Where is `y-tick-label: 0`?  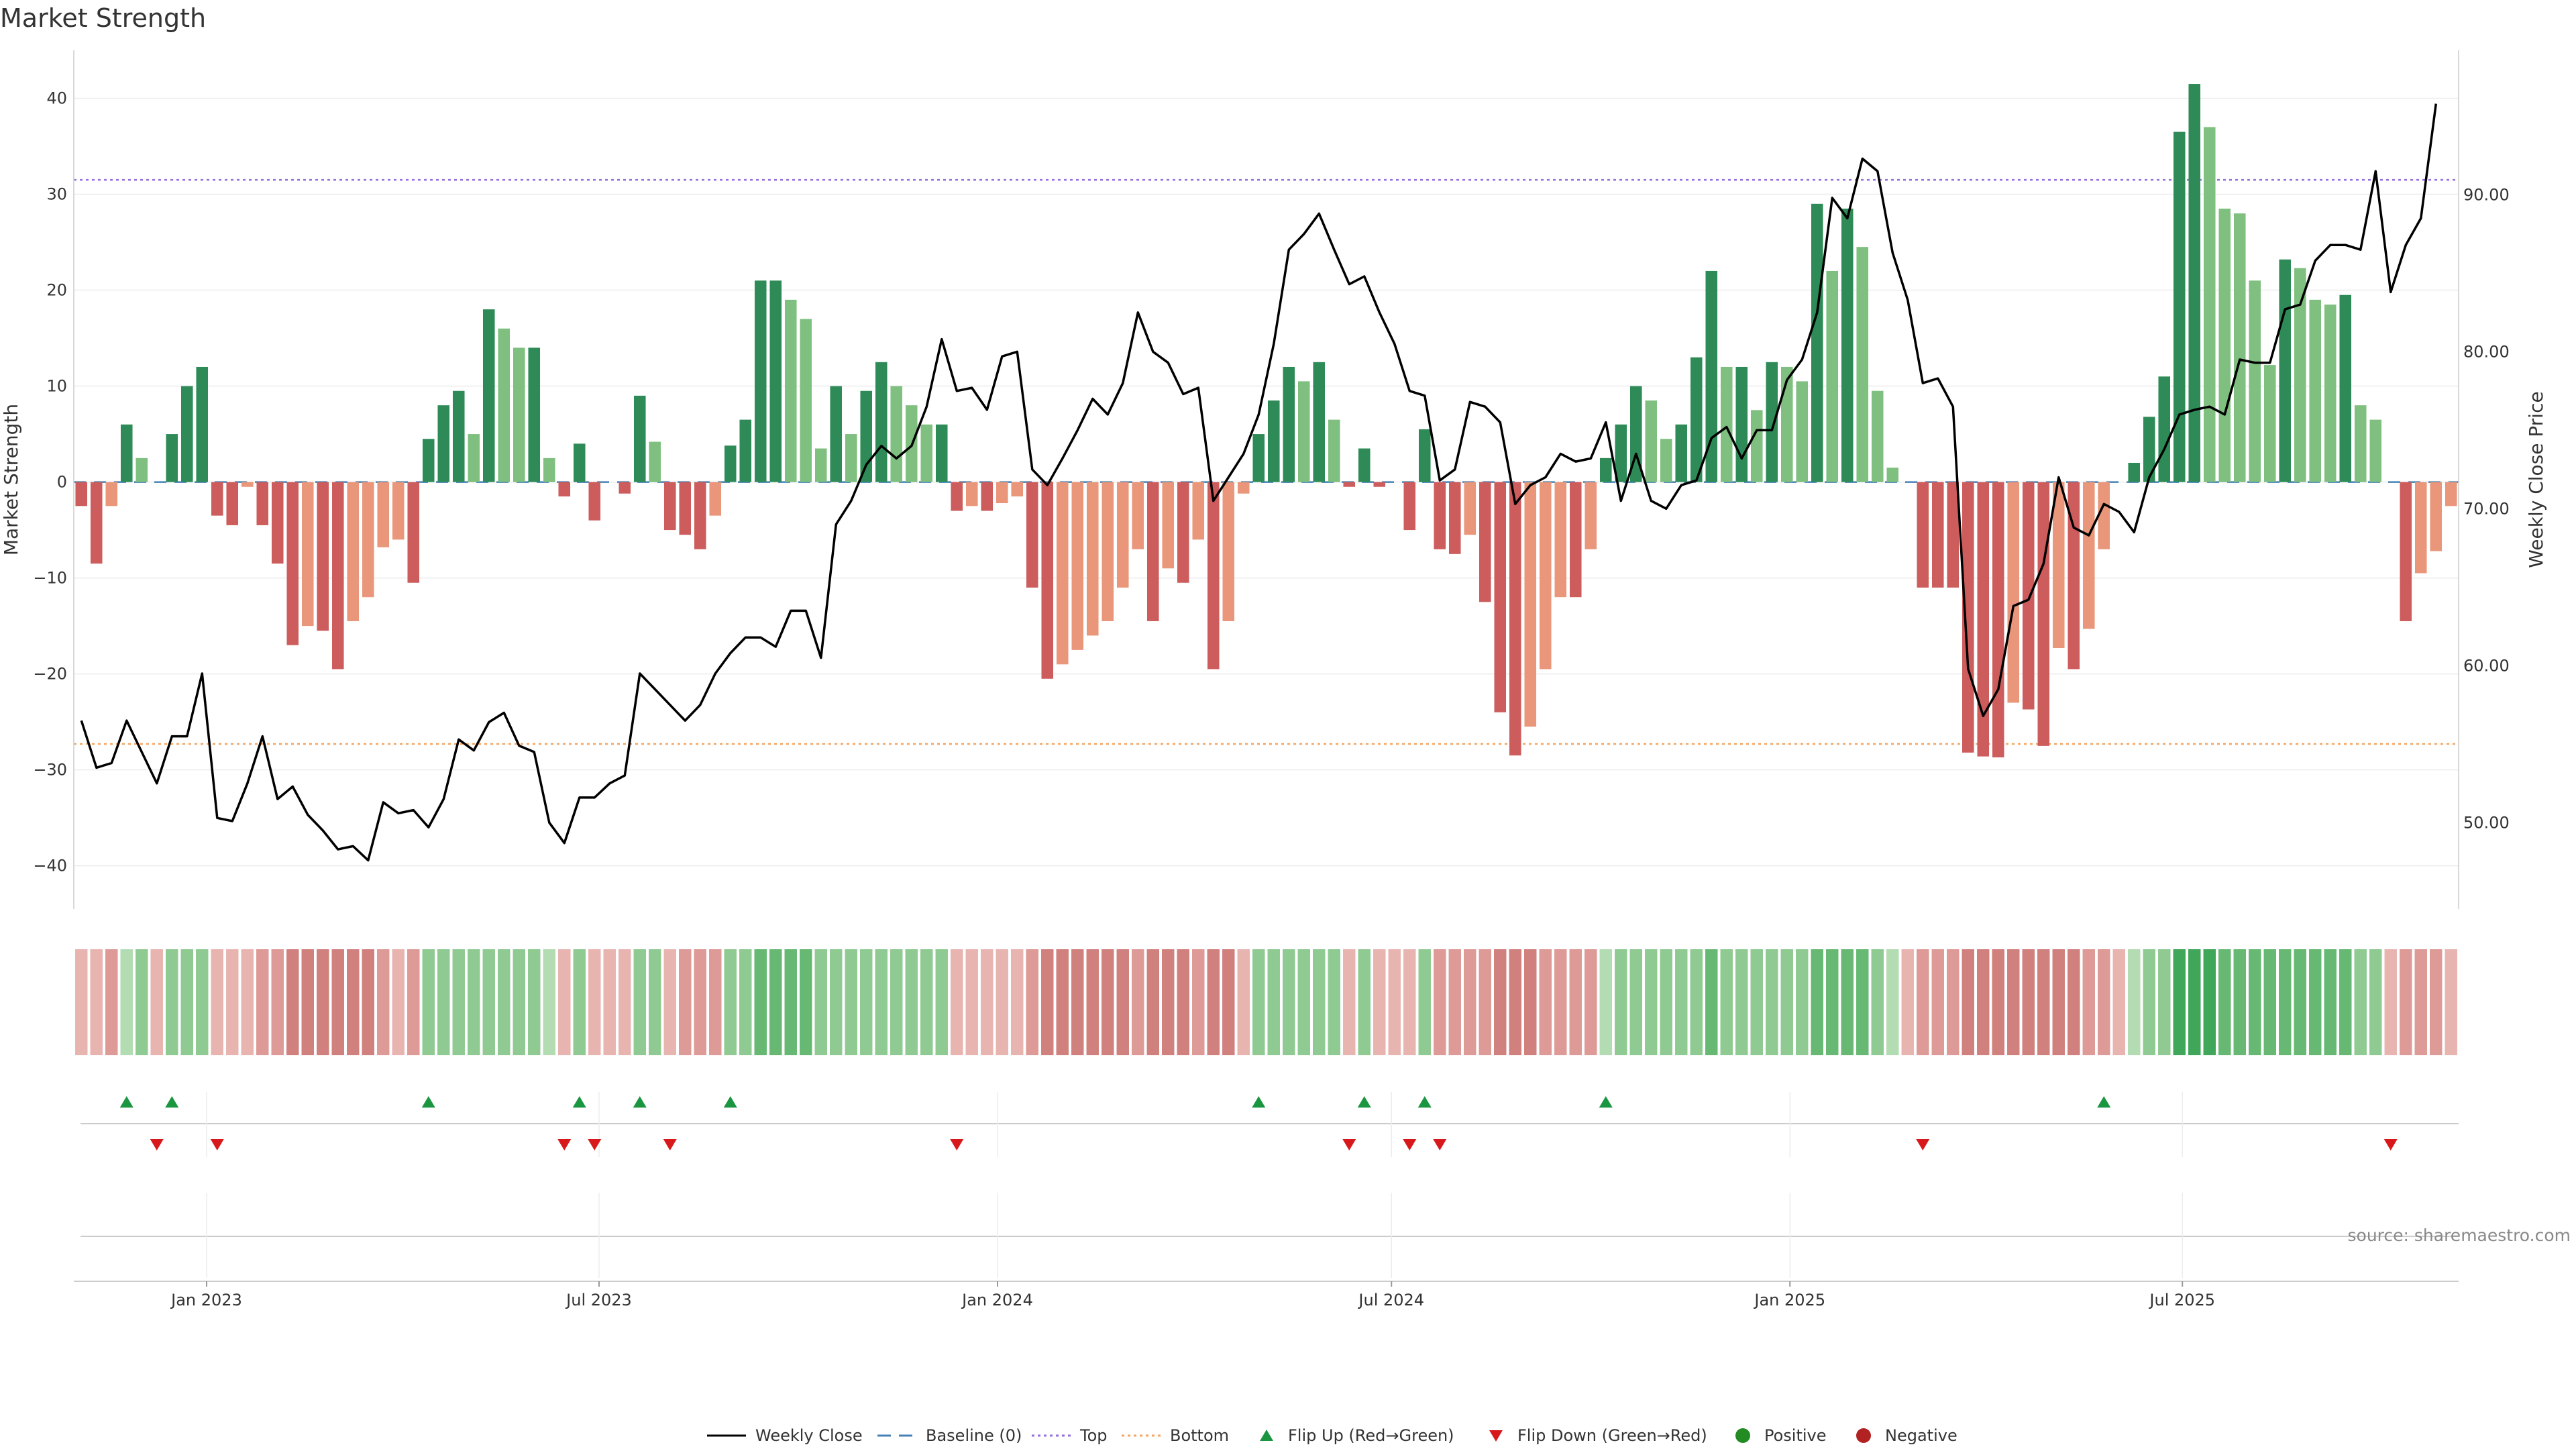
y-tick-label: 0 is located at coordinates (62, 482).